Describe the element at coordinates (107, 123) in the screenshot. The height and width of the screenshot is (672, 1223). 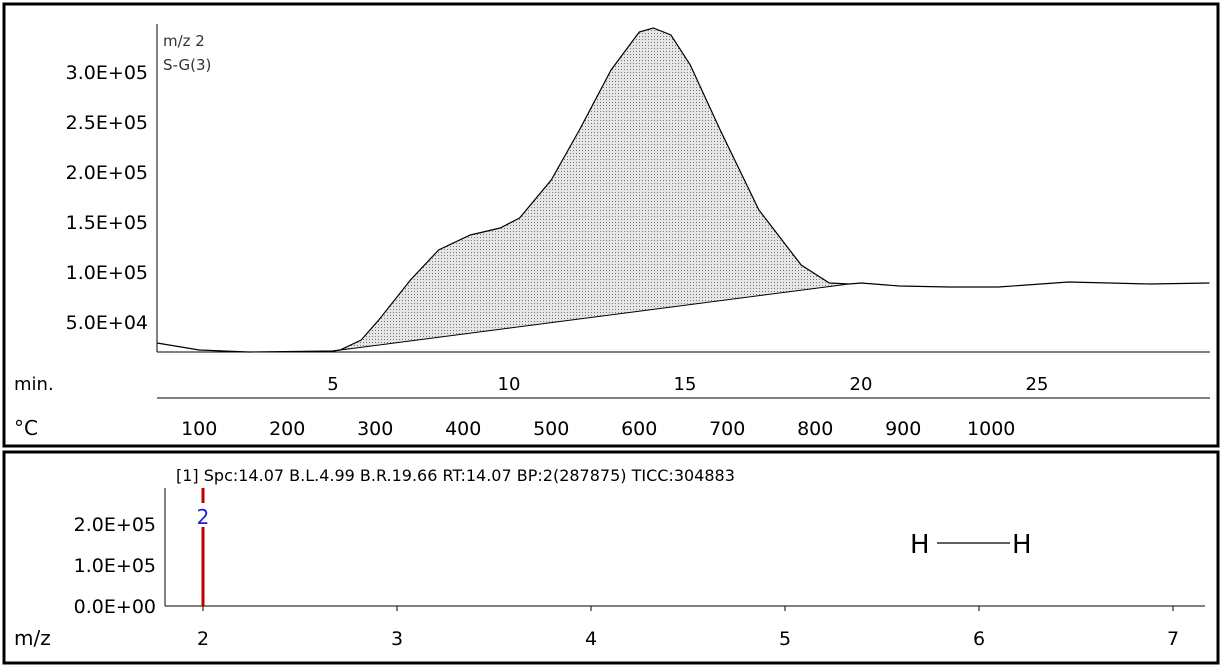
I see `y-tick-label: 2.5E+05` at that location.